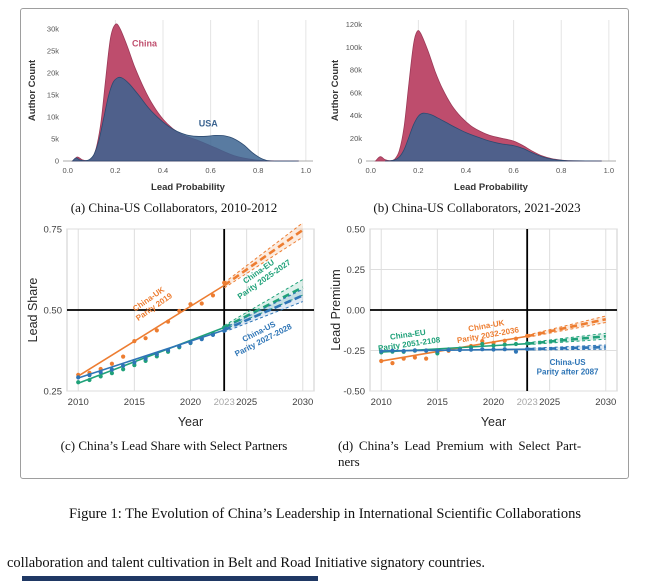  What do you see at coordinates (152, 303) in the screenshot?
I see `svg-text: China-UKParity 2019` at bounding box center [152, 303].